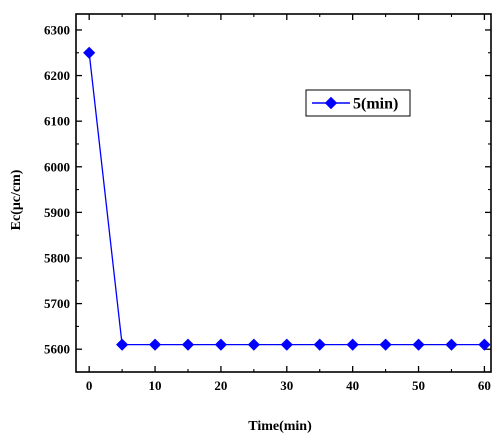 This screenshot has height=439, width=493. Describe the element at coordinates (57, 349) in the screenshot. I see `y-tick-label: 5600` at that location.